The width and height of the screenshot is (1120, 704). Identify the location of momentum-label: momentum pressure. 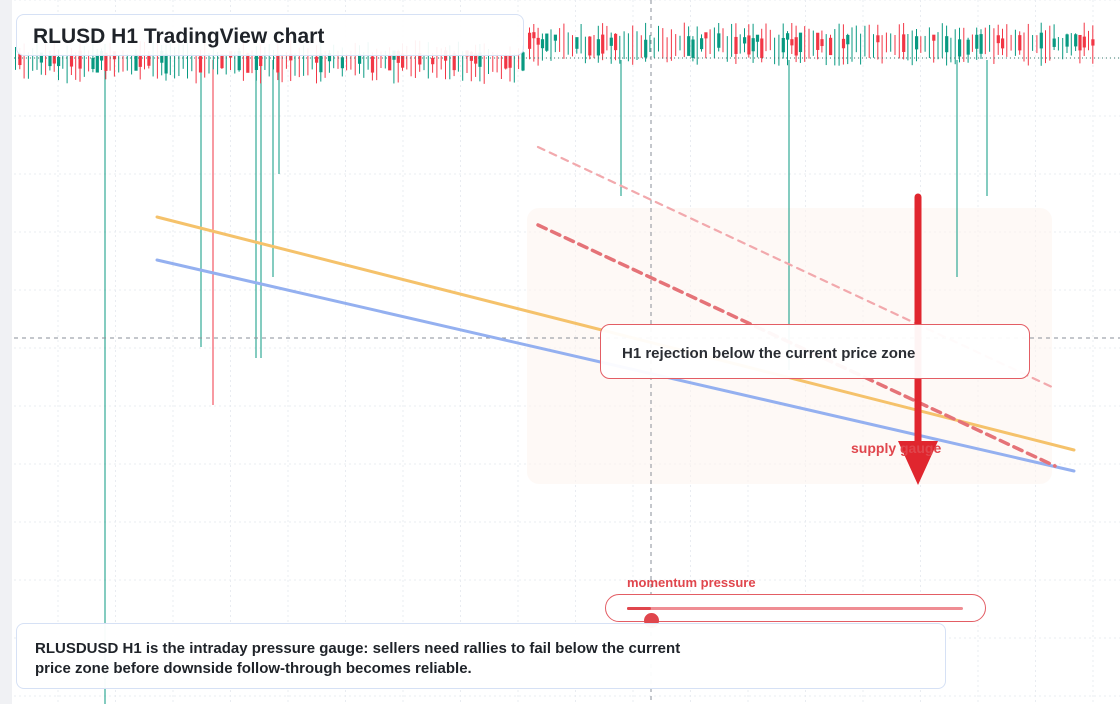
(691, 582).